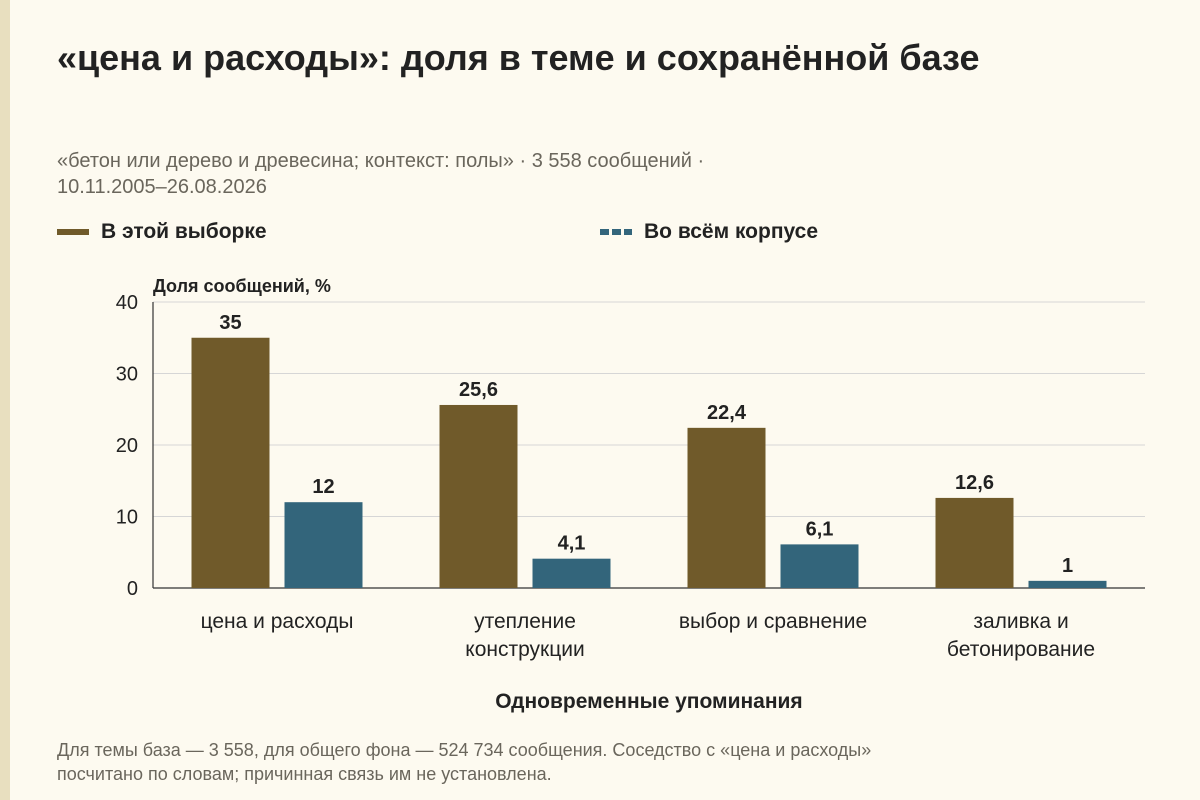  I want to click on x-tick-label-3-0: заливка и, so click(1020, 621).